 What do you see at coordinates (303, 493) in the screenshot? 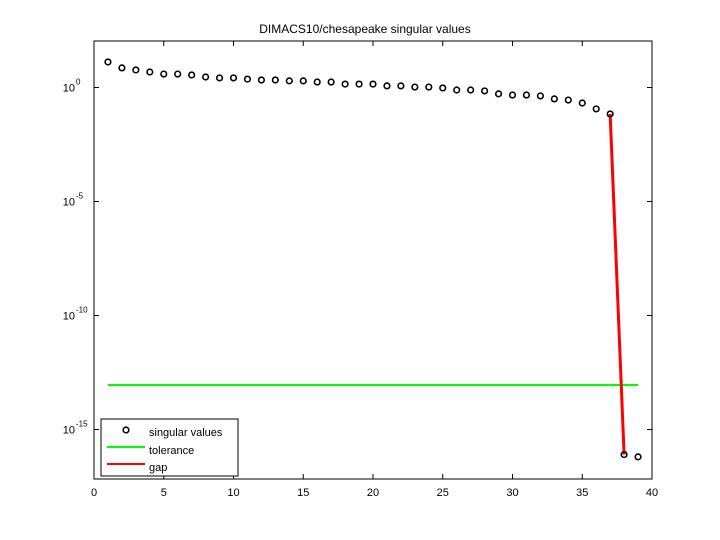
I see `x-tick-label: 15` at bounding box center [303, 493].